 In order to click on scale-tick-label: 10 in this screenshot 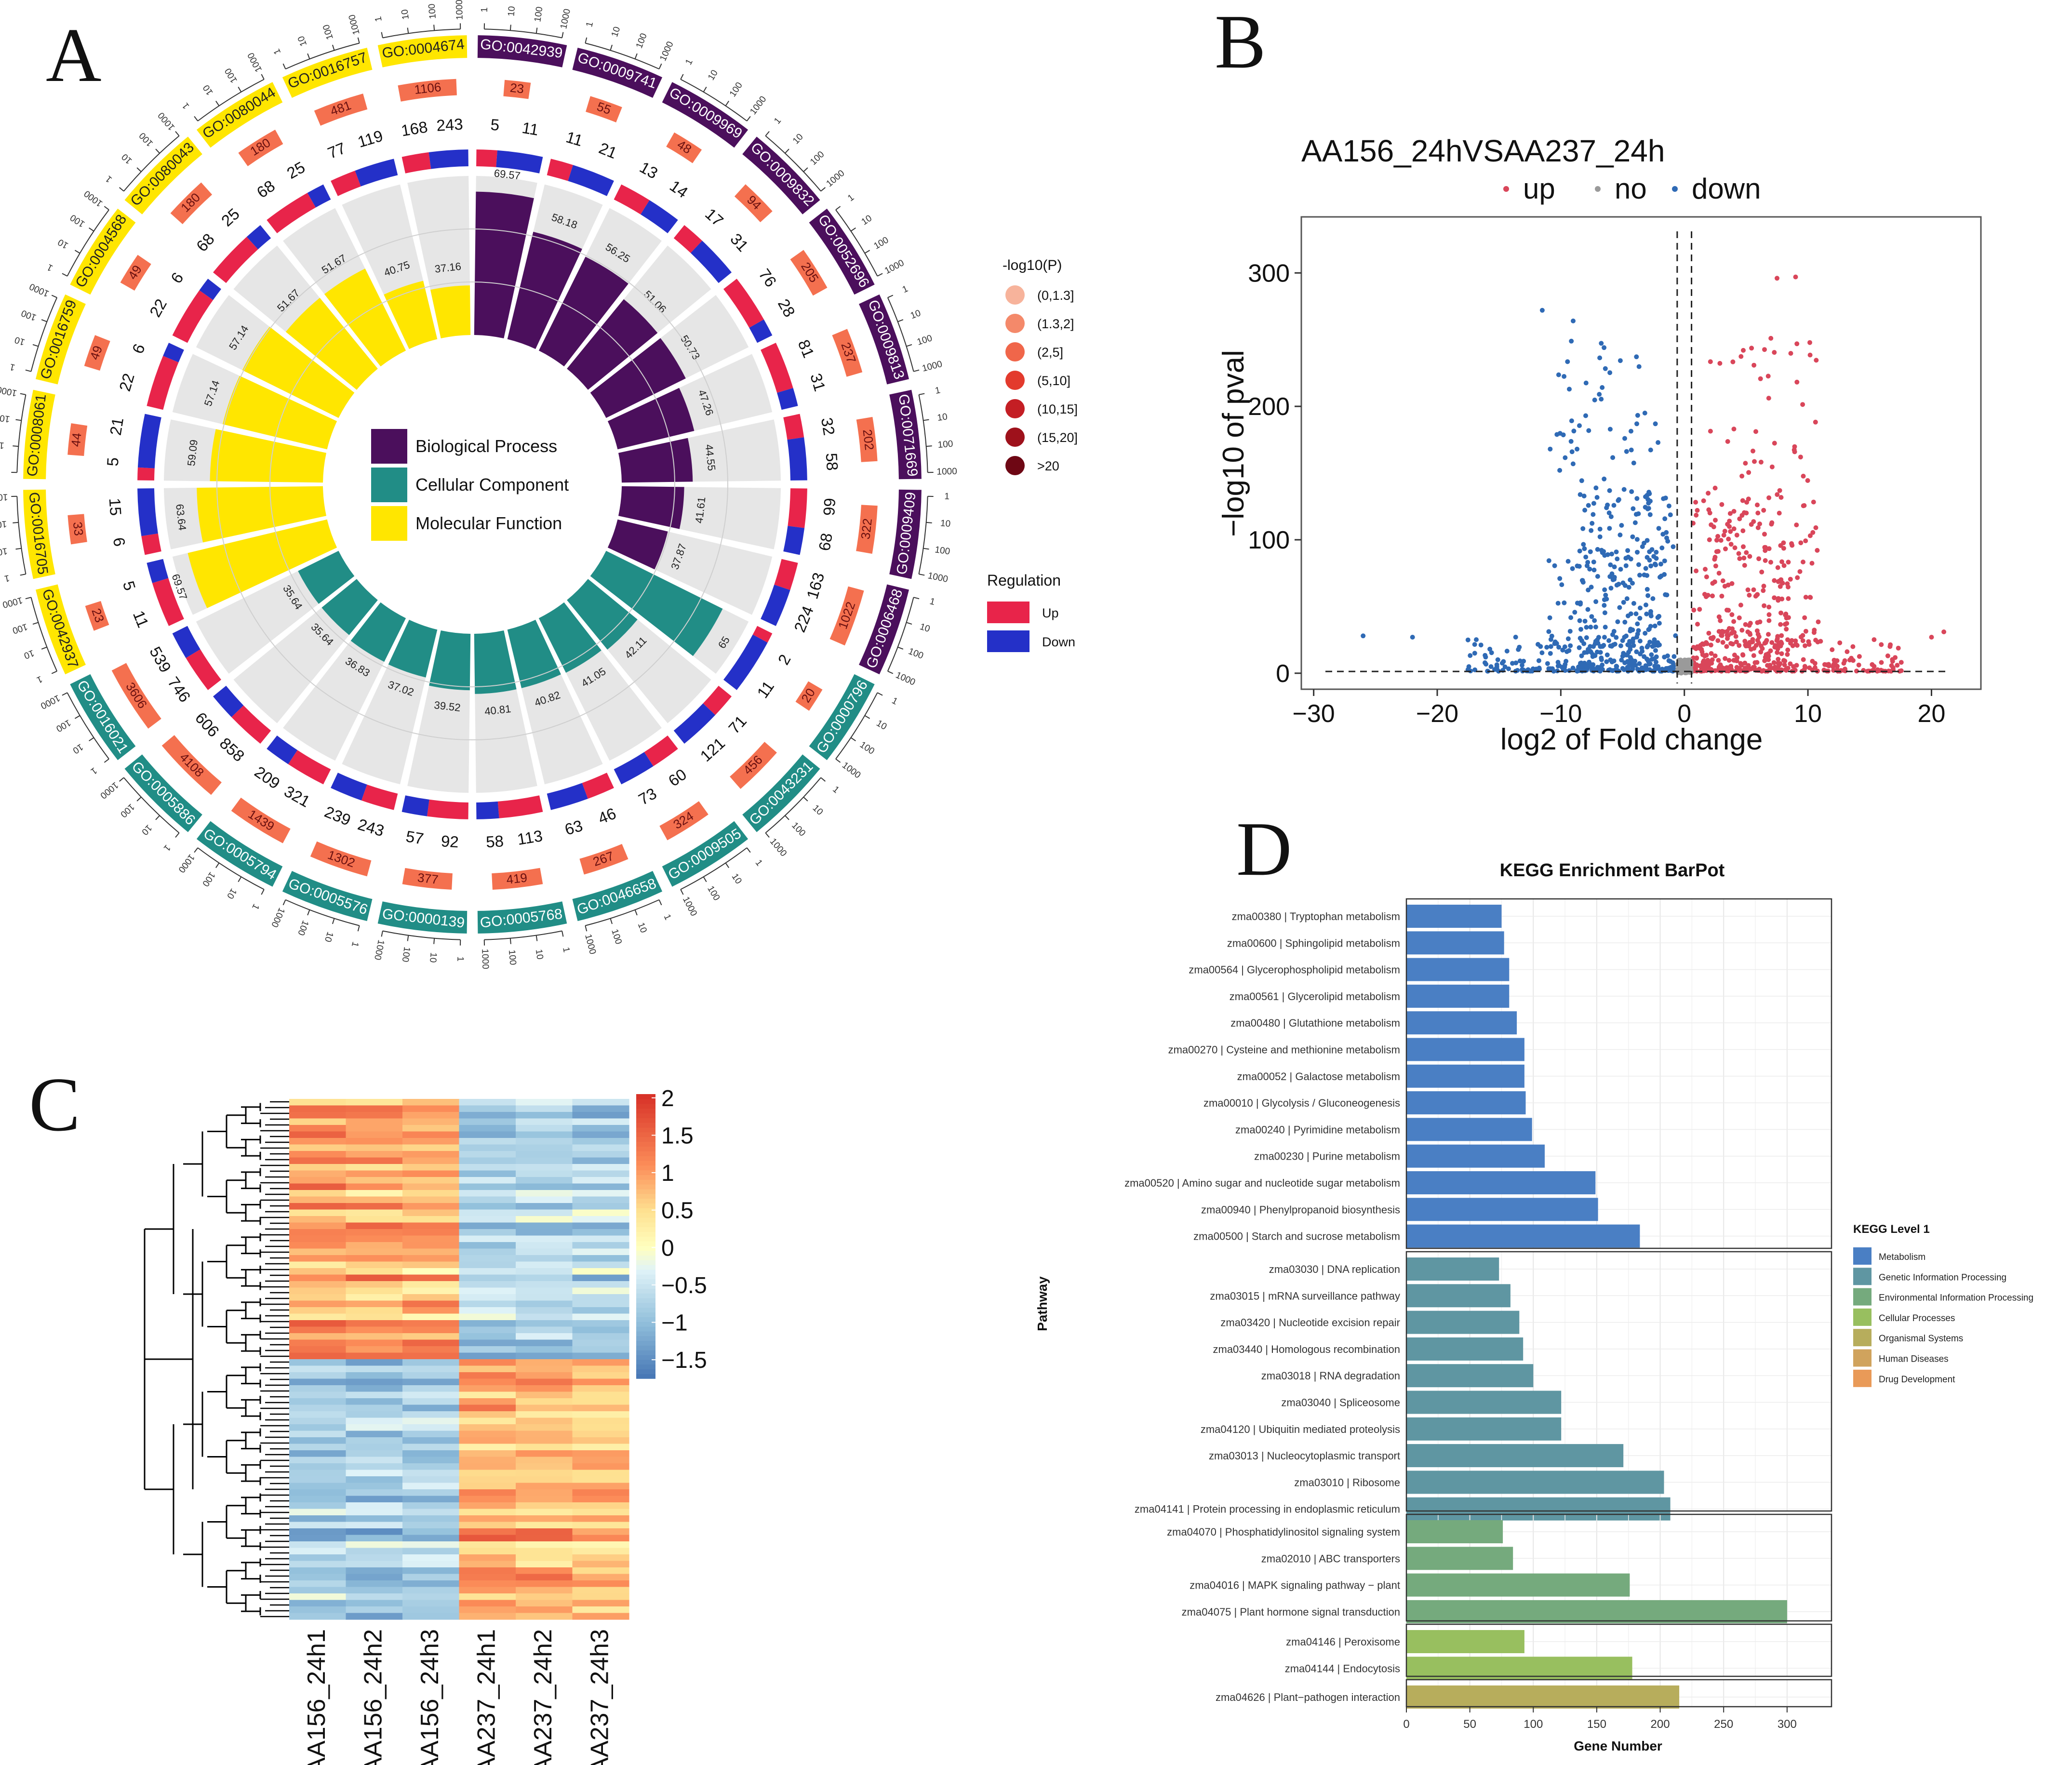, I will do `click(405, 14)`.